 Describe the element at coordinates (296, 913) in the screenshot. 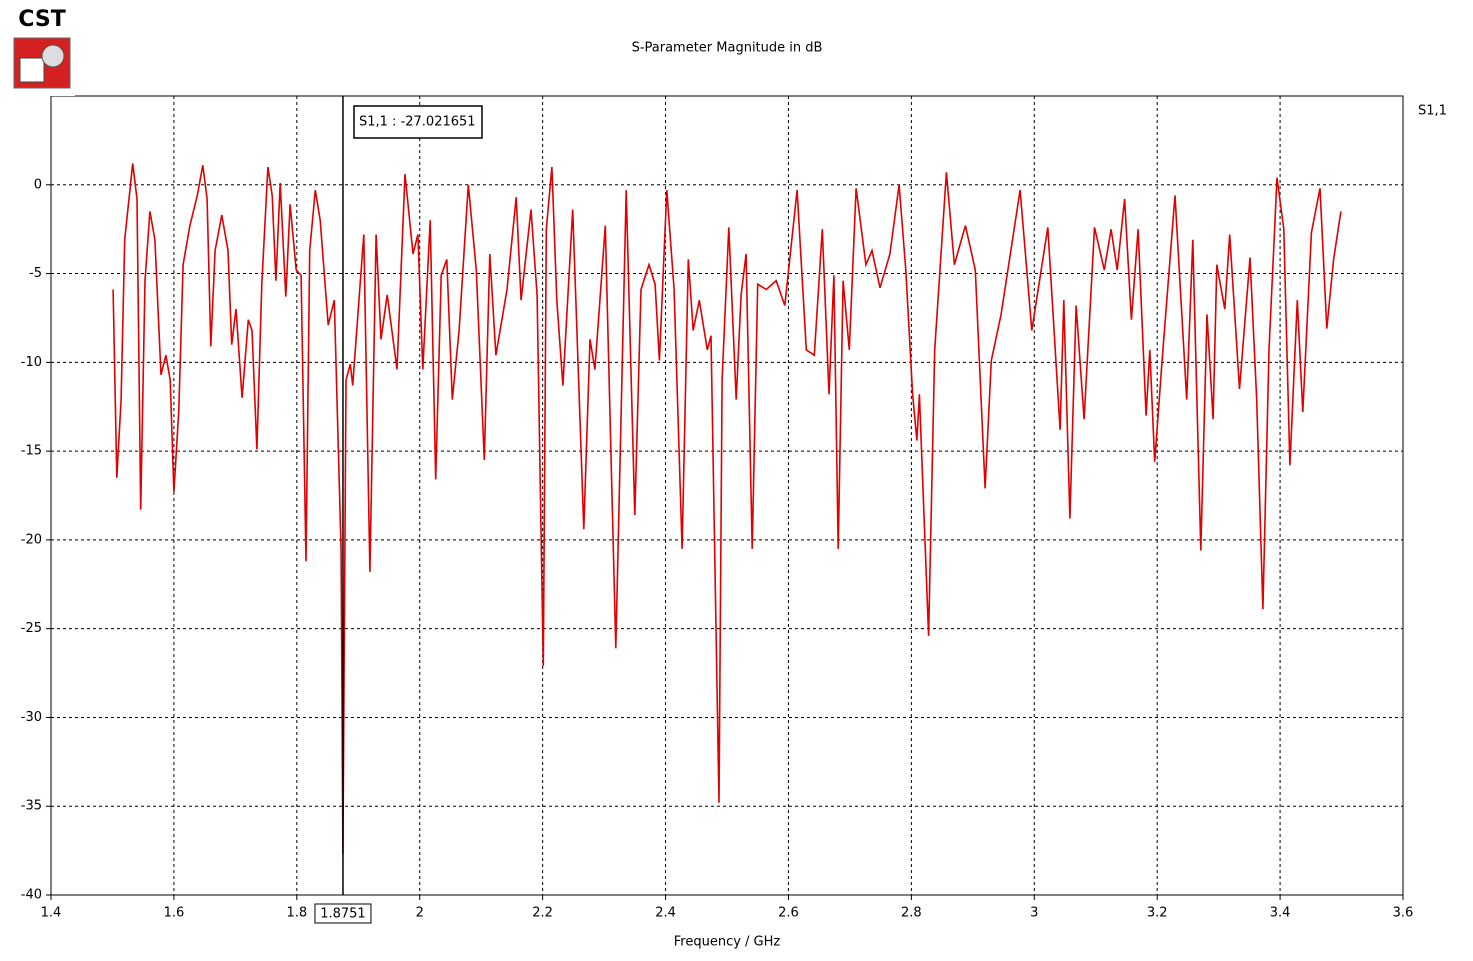

I see `x-tick-label: 1.8` at that location.